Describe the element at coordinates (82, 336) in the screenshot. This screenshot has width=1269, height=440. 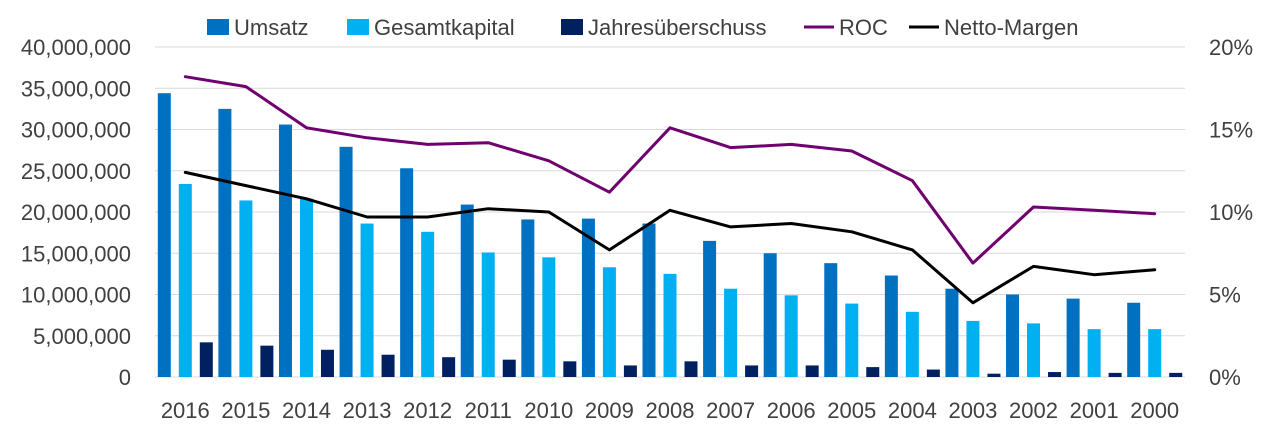
I see `y-left-tick-label: 5,000,000` at that location.